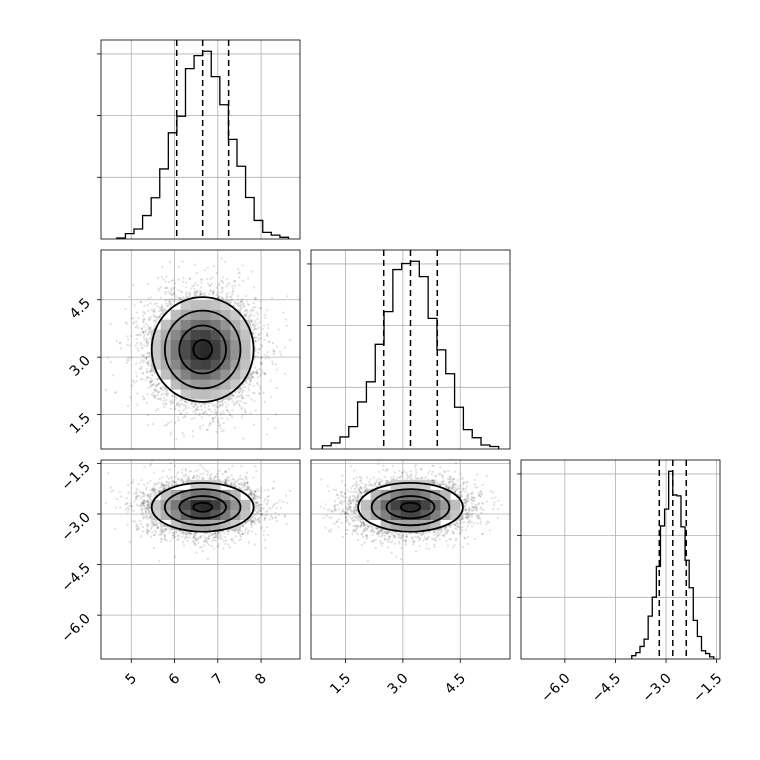 The height and width of the screenshot is (760, 760). I want to click on density-layer, so click(411, 511).